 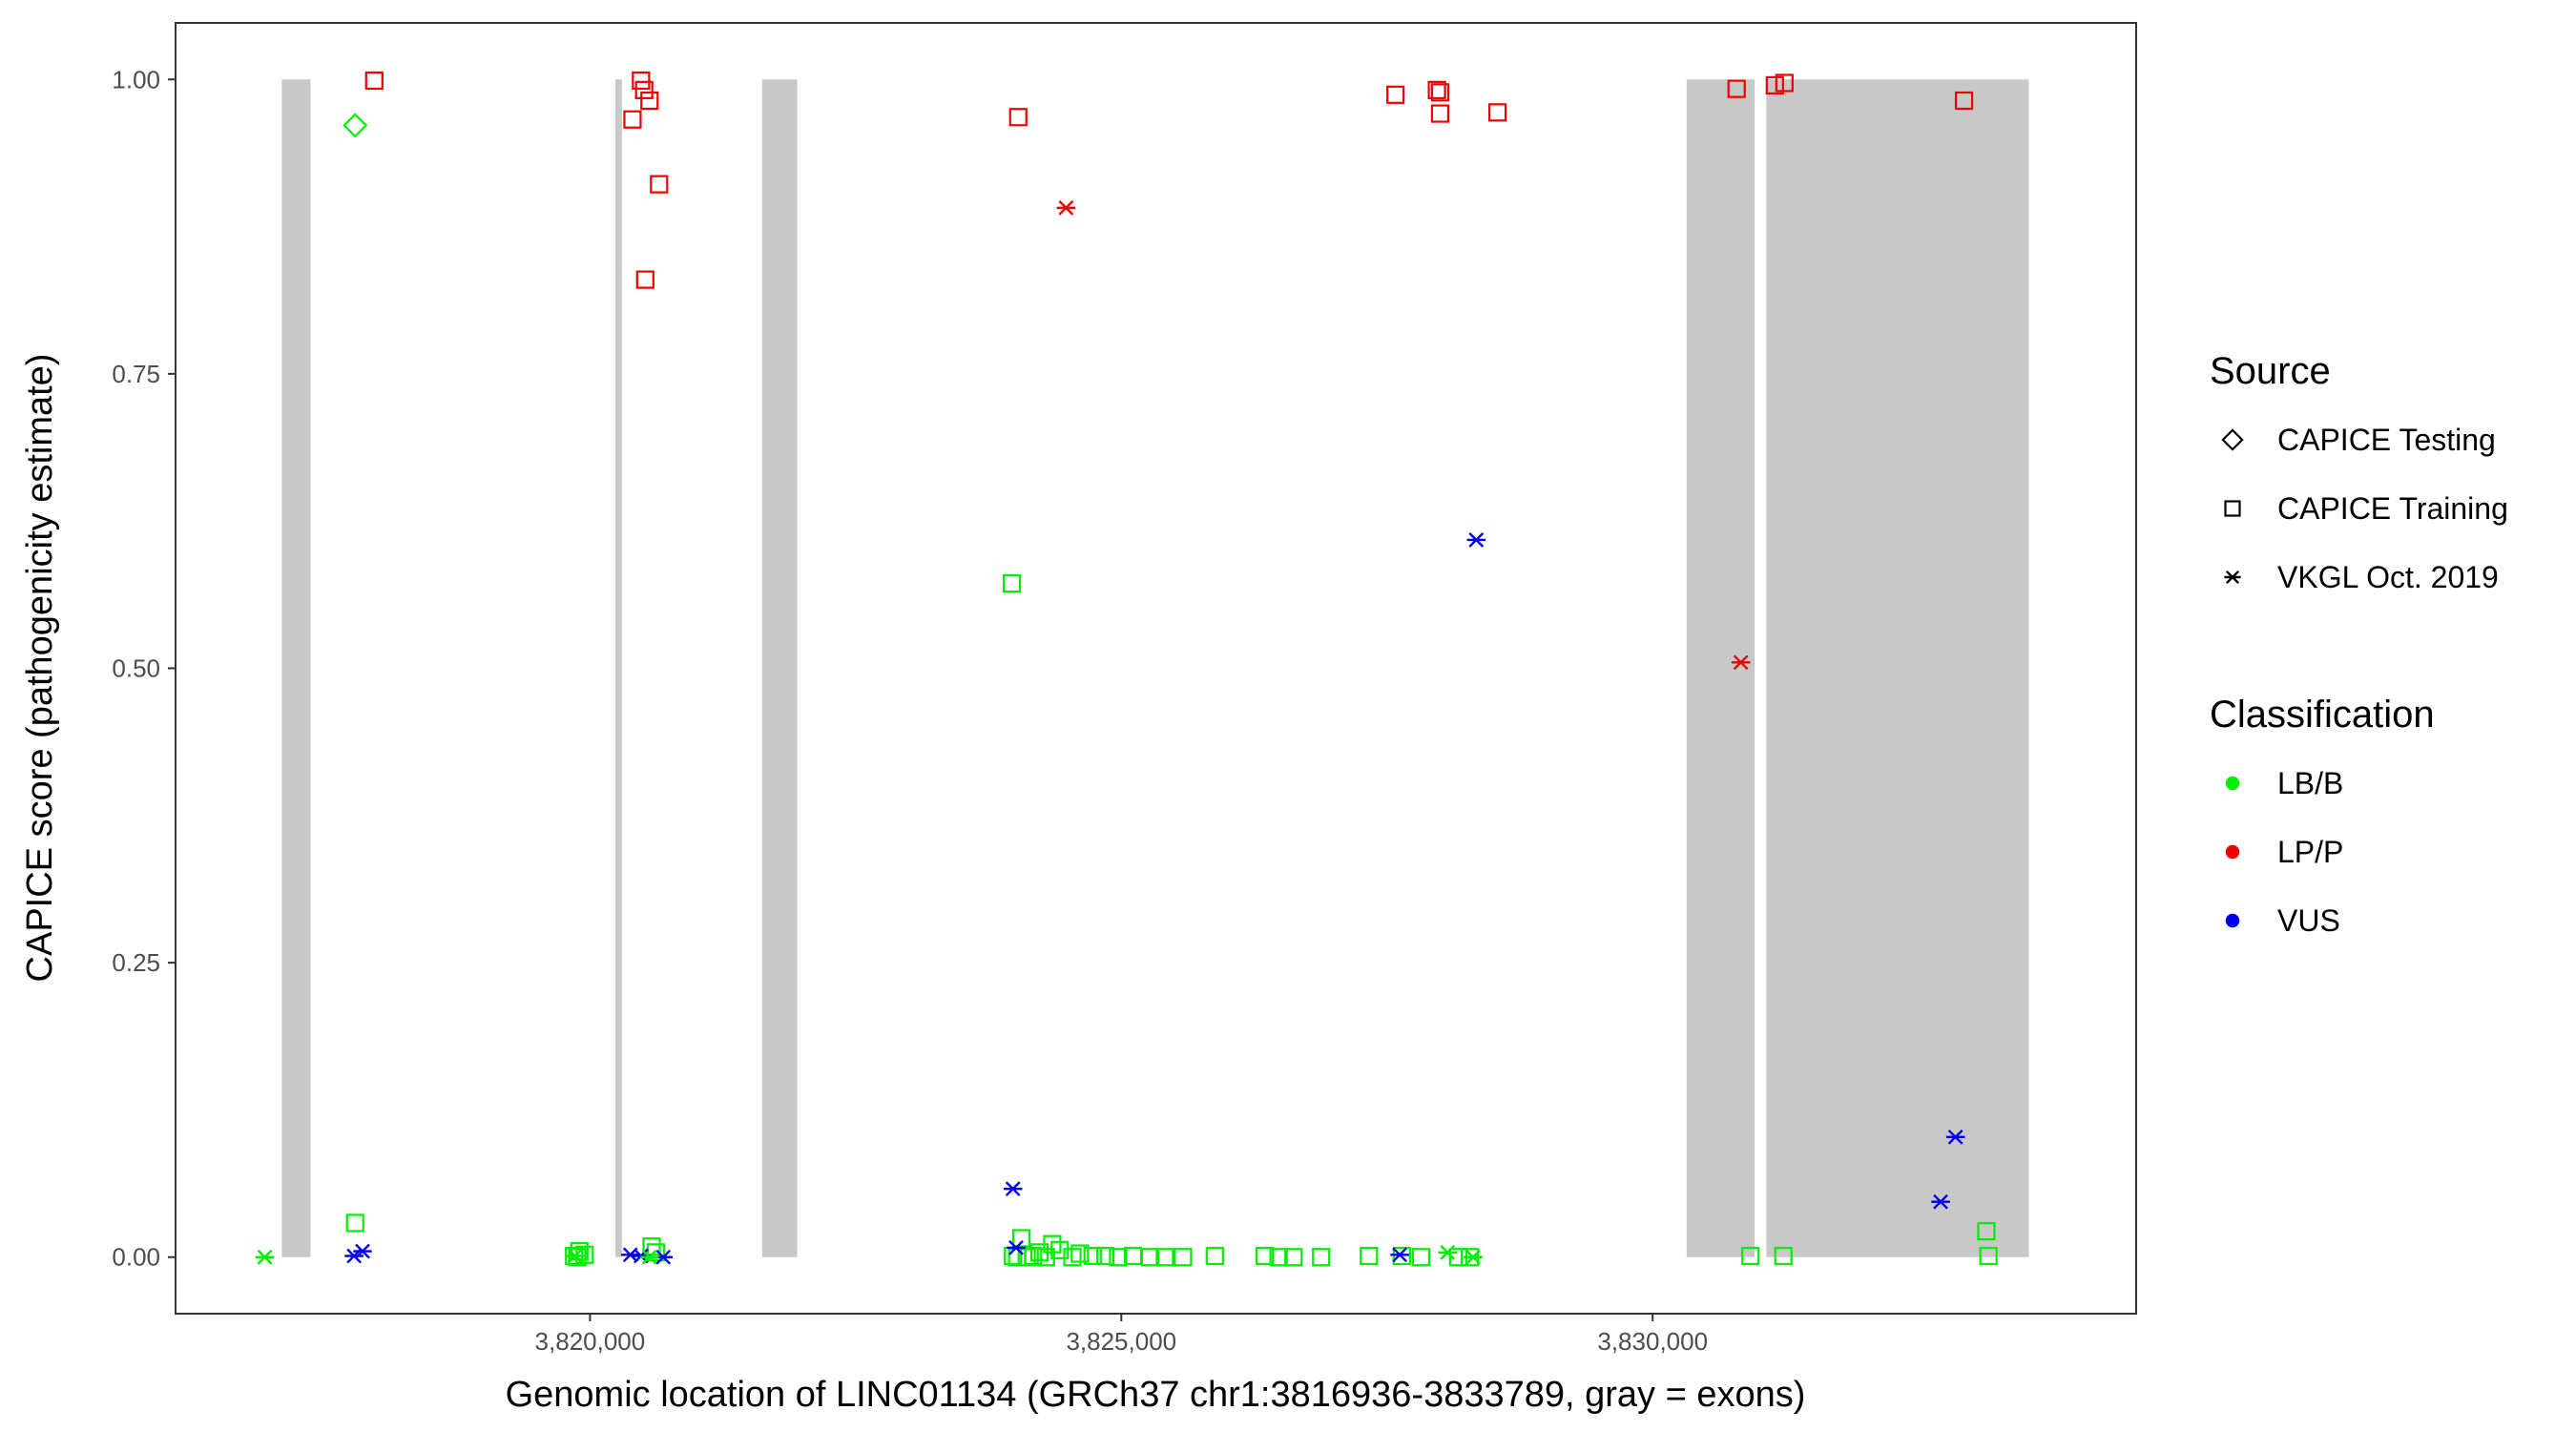 I want to click on legend-label: CAPICE Training, so click(x=2392, y=508).